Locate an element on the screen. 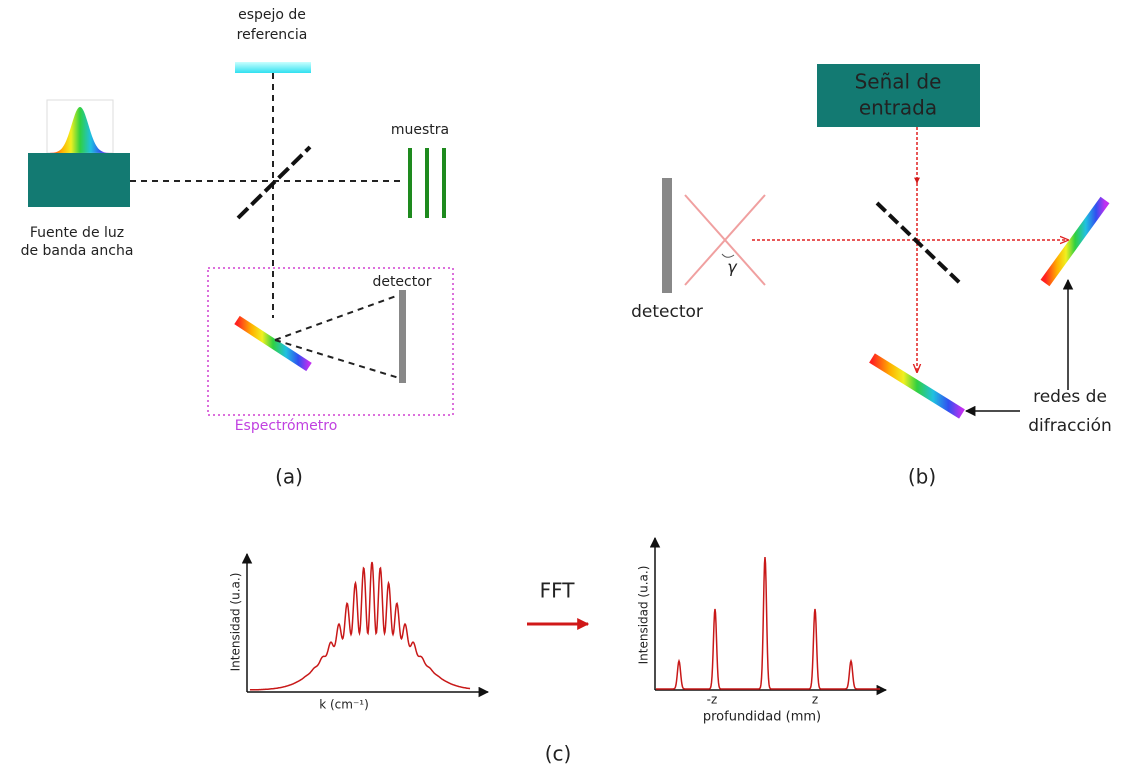 The image size is (1123, 771). angle-arc is located at coordinates (728, 255).